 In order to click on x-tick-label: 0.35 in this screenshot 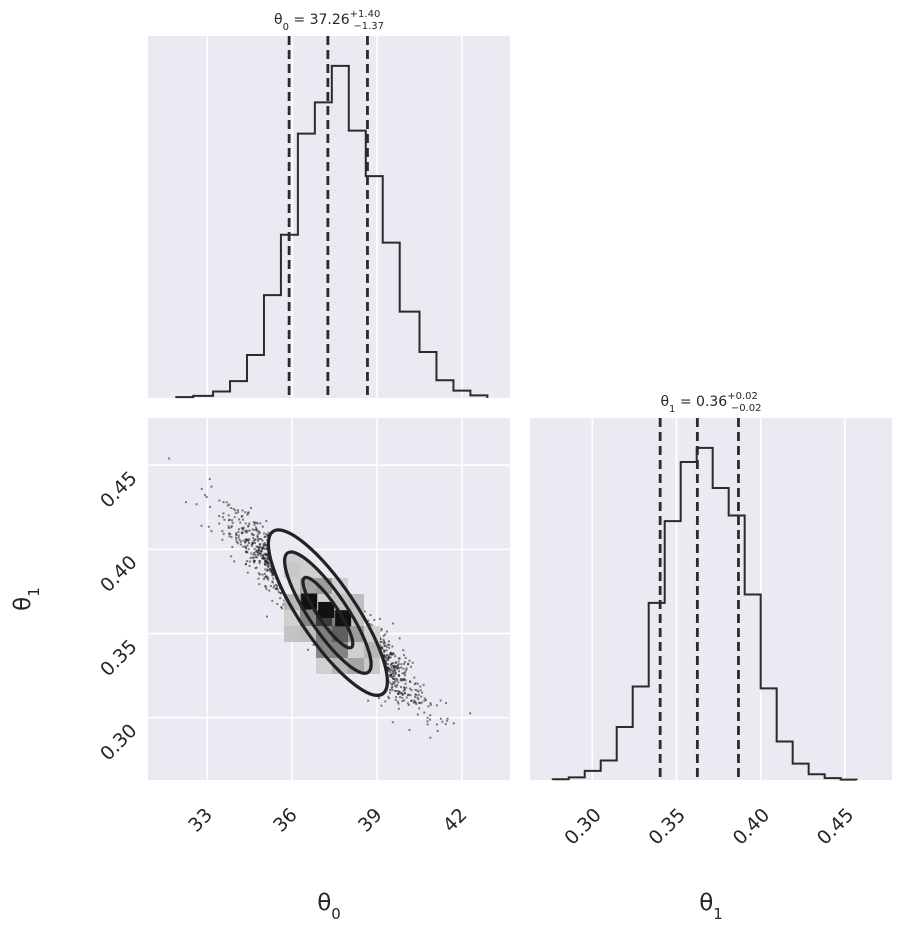, I will do `click(667, 826)`.